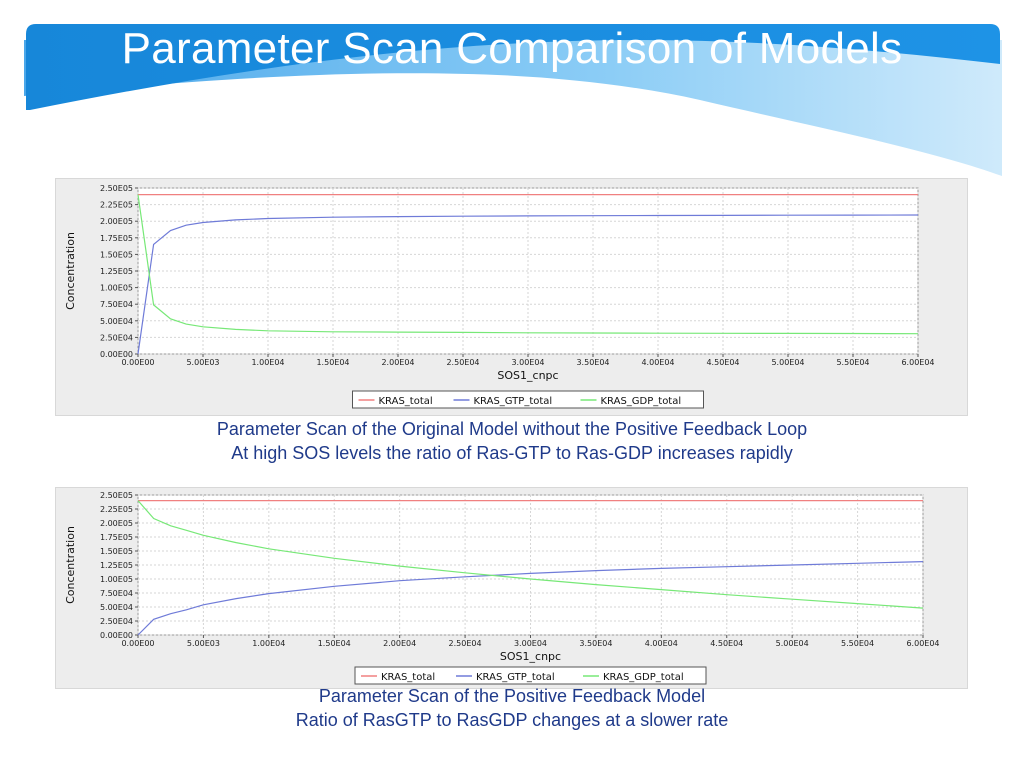  I want to click on slide-title: Parameter Scan Comparison of Models, so click(512, 48).